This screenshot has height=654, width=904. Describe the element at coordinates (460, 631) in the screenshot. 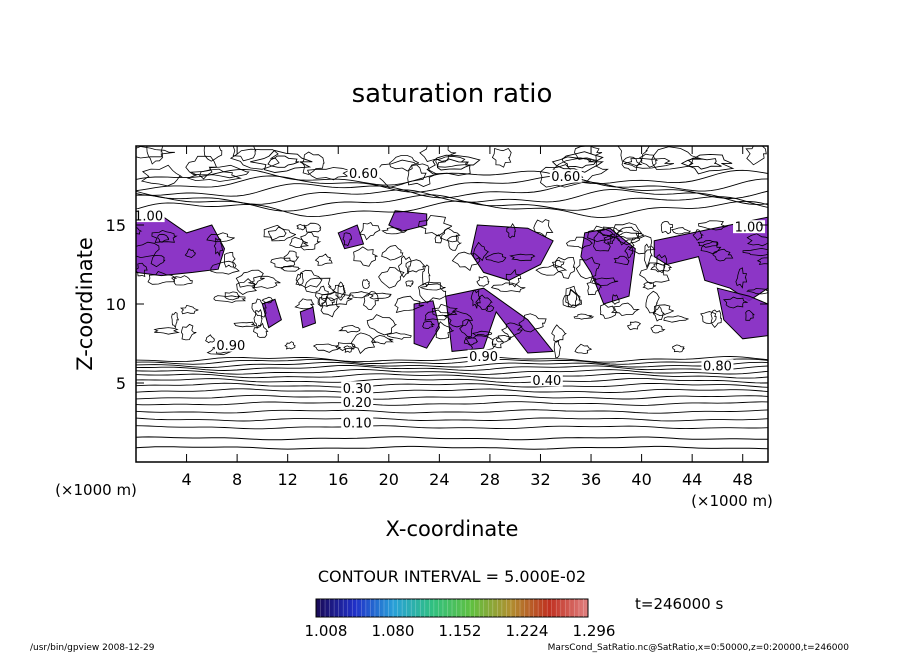

I see `colorbar-tick-label: 1.152` at that location.